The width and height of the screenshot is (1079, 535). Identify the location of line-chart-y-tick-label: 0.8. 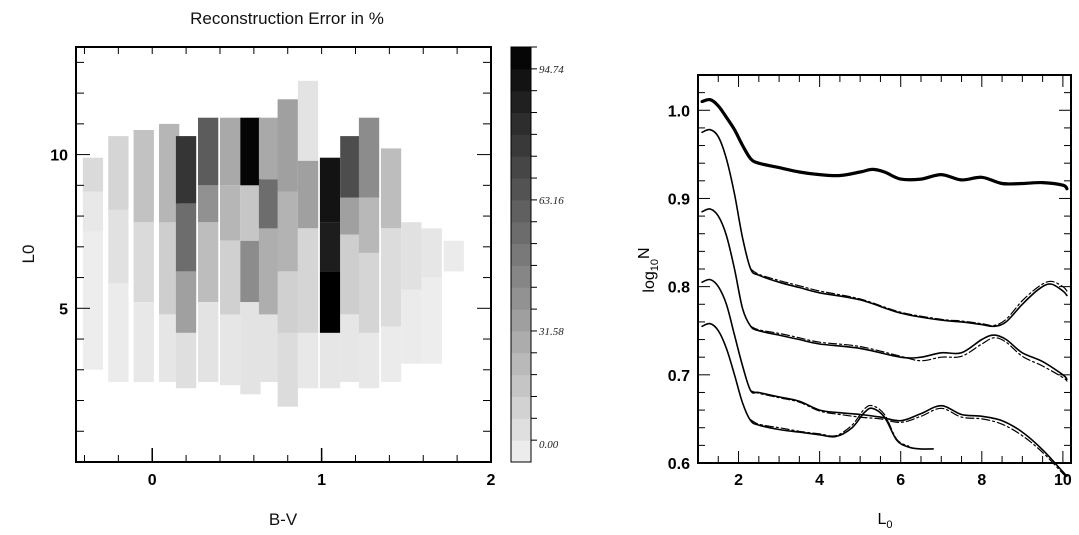
(679, 288).